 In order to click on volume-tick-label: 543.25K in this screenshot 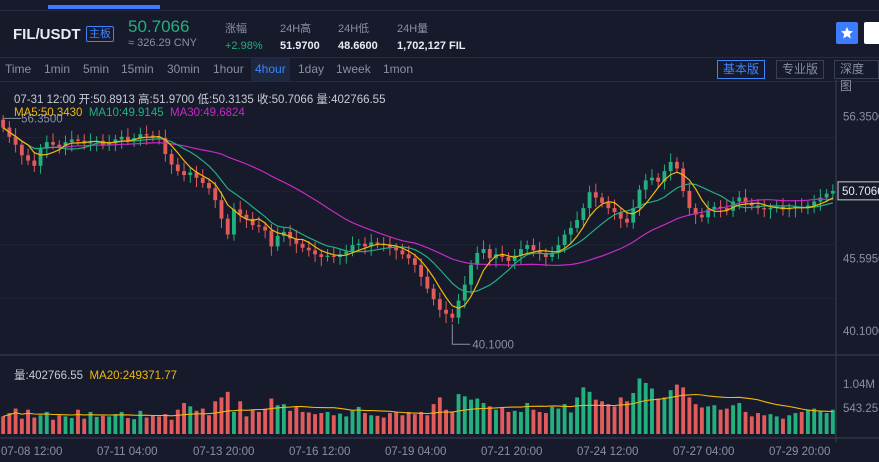, I will do `click(861, 409)`.